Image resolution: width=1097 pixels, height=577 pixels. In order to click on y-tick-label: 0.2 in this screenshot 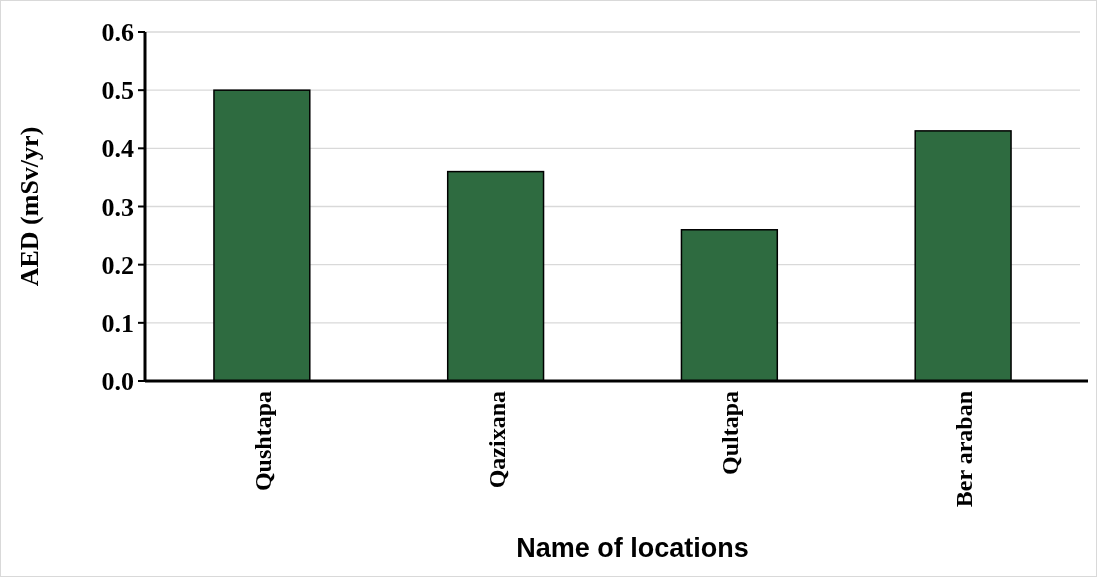, I will do `click(117, 265)`.